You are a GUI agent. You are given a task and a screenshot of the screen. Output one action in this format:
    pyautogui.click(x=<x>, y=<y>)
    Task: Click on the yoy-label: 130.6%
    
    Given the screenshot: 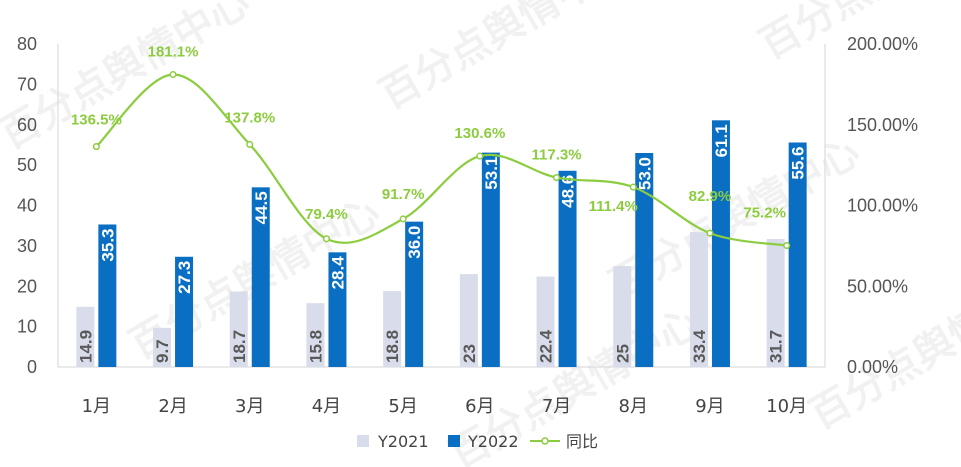 What is the action you would take?
    pyautogui.click(x=479, y=133)
    